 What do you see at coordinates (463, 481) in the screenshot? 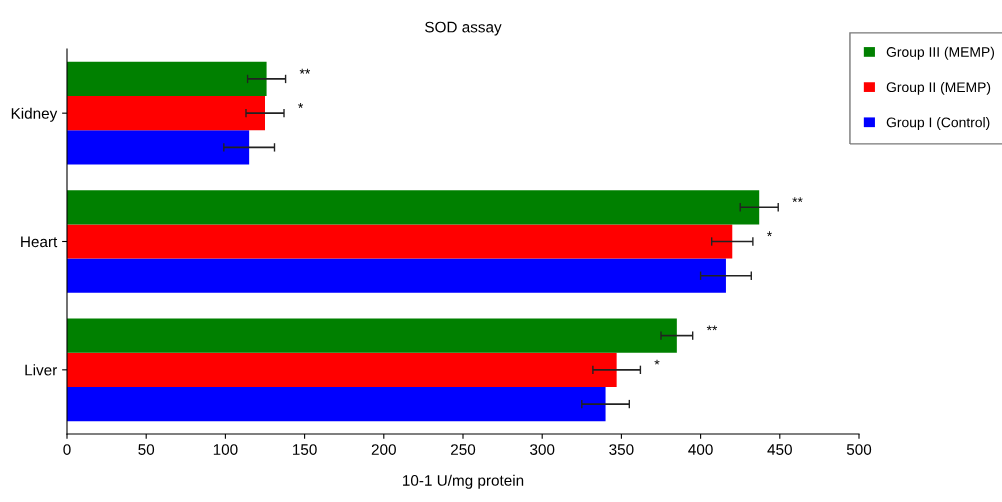
I see `x-axis-title: 10-1 U/mg protein` at bounding box center [463, 481].